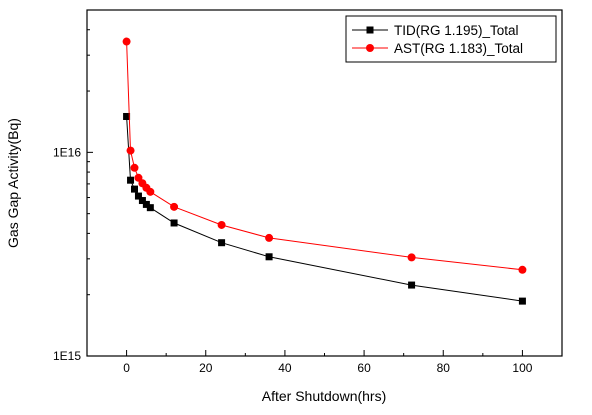 This screenshot has height=415, width=592. Describe the element at coordinates (13, 183) in the screenshot. I see `y-axis-label: Gas Gap Activity(Bq)` at that location.